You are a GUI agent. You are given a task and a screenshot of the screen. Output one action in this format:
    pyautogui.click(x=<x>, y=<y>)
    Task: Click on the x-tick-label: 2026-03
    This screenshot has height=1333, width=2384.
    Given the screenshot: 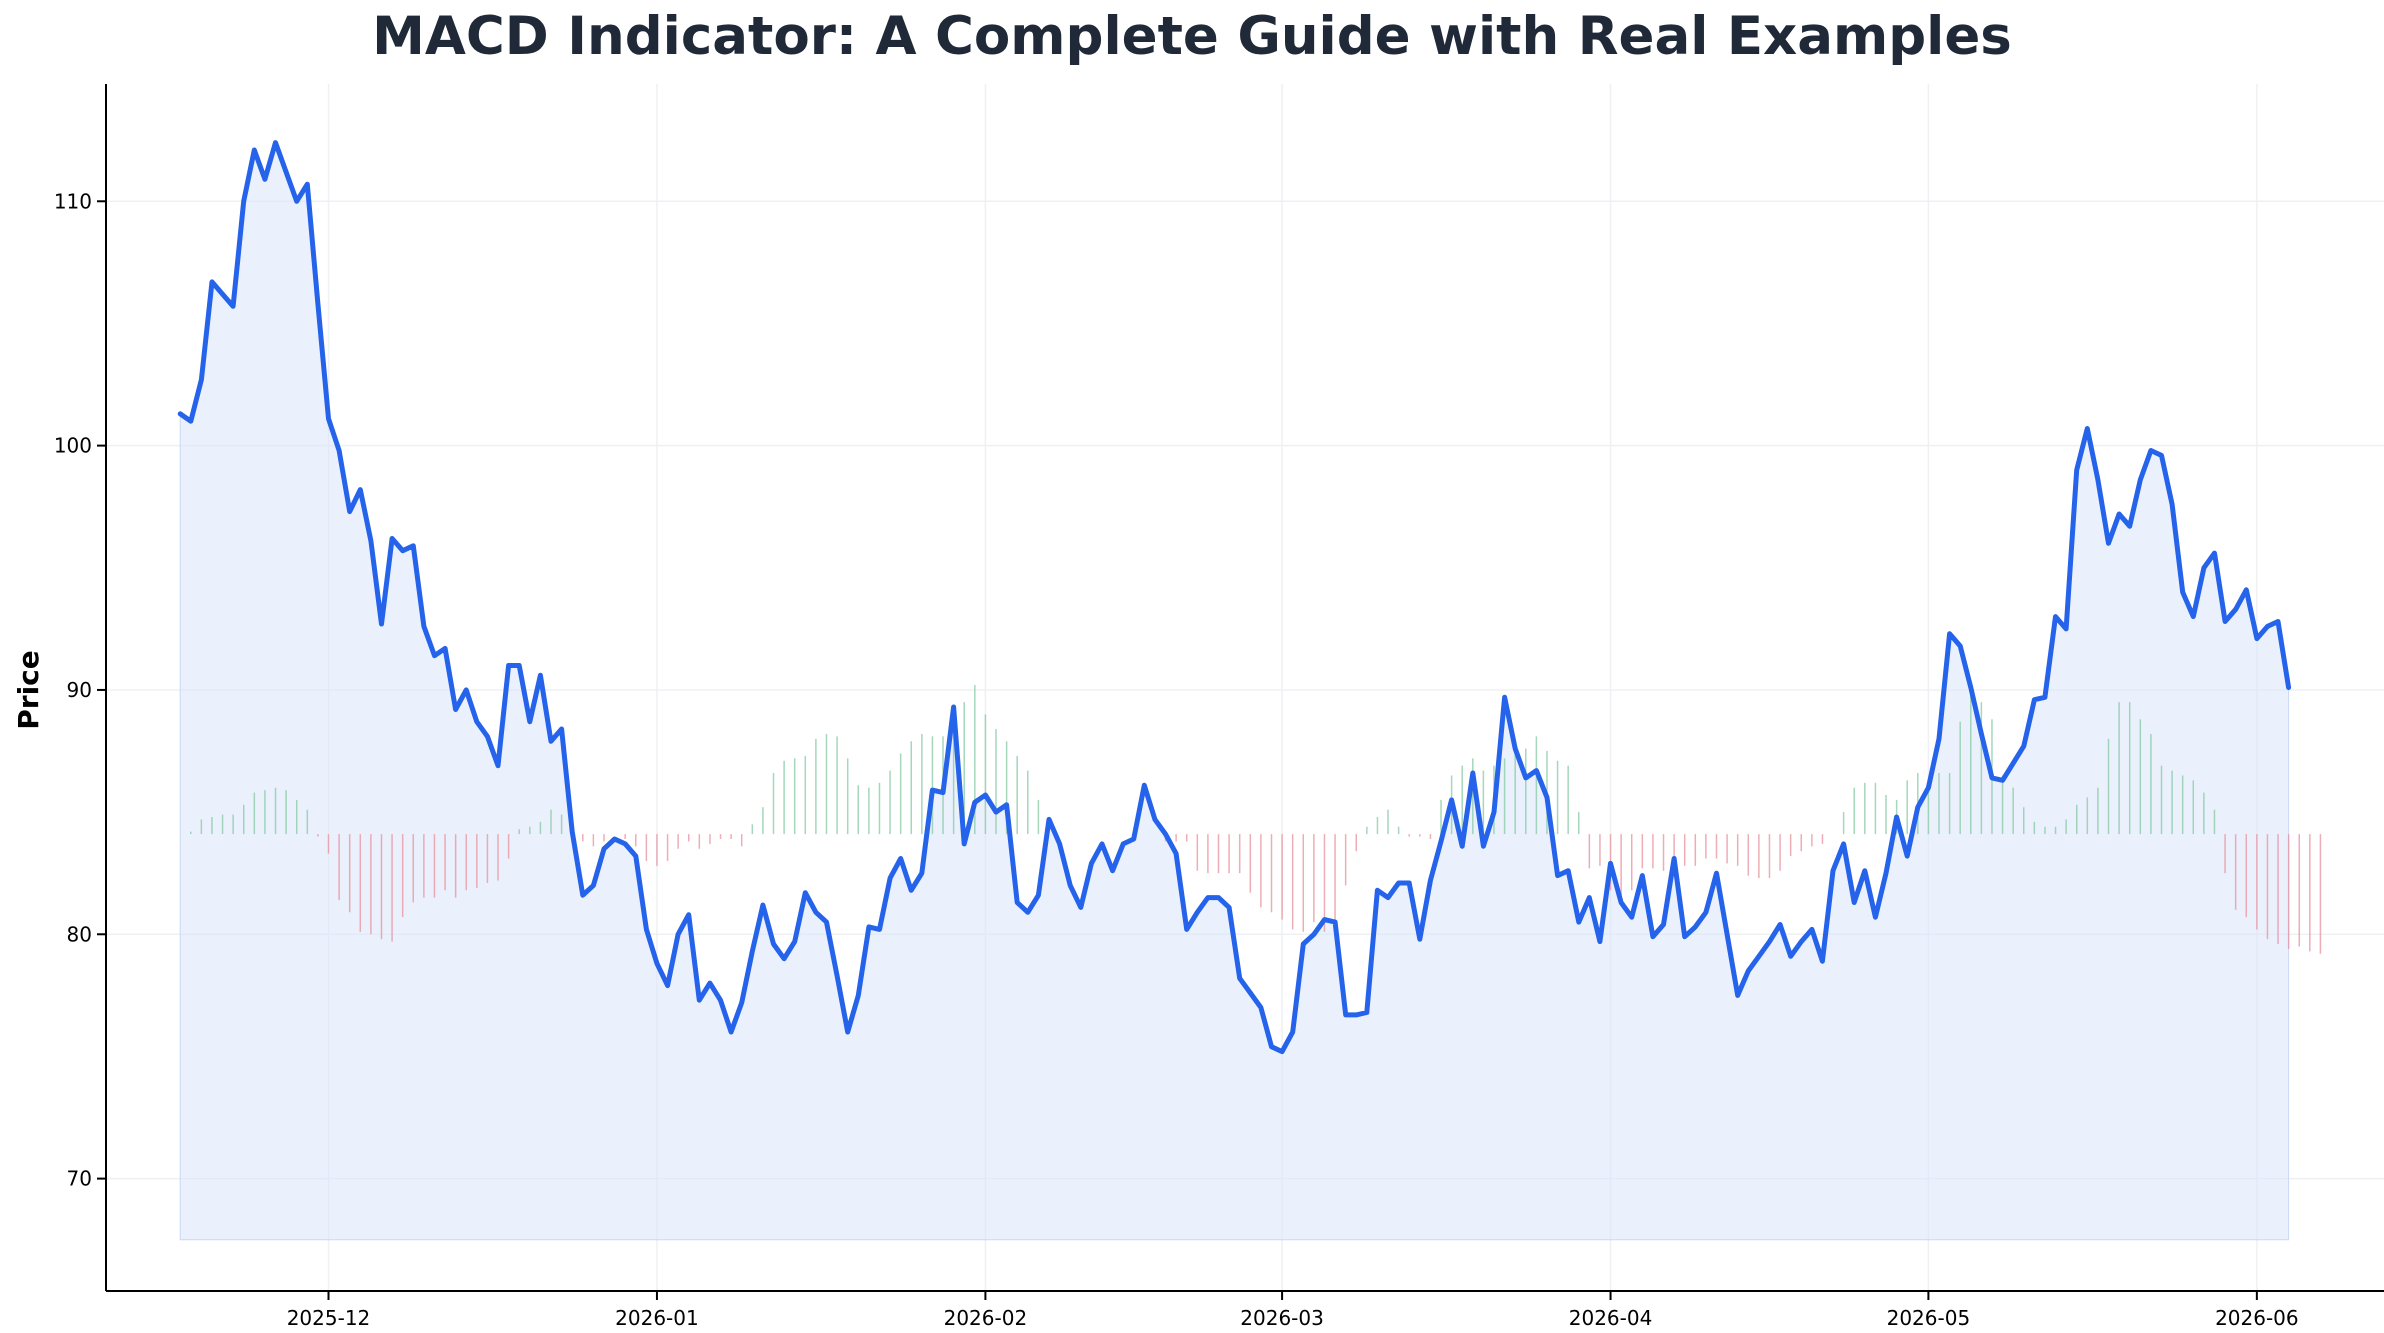 What is the action you would take?
    pyautogui.click(x=1282, y=1318)
    